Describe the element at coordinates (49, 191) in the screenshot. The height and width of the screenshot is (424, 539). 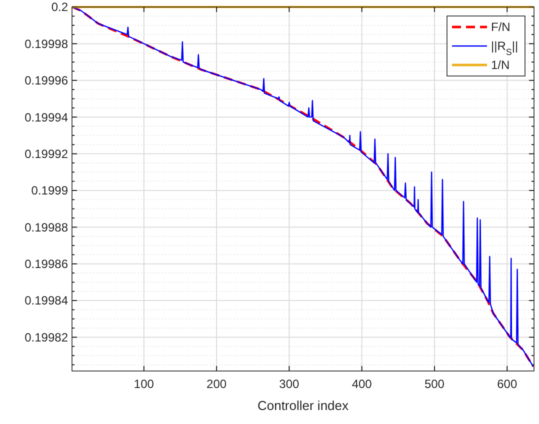
I see `y-tick-label: 0.1999` at that location.